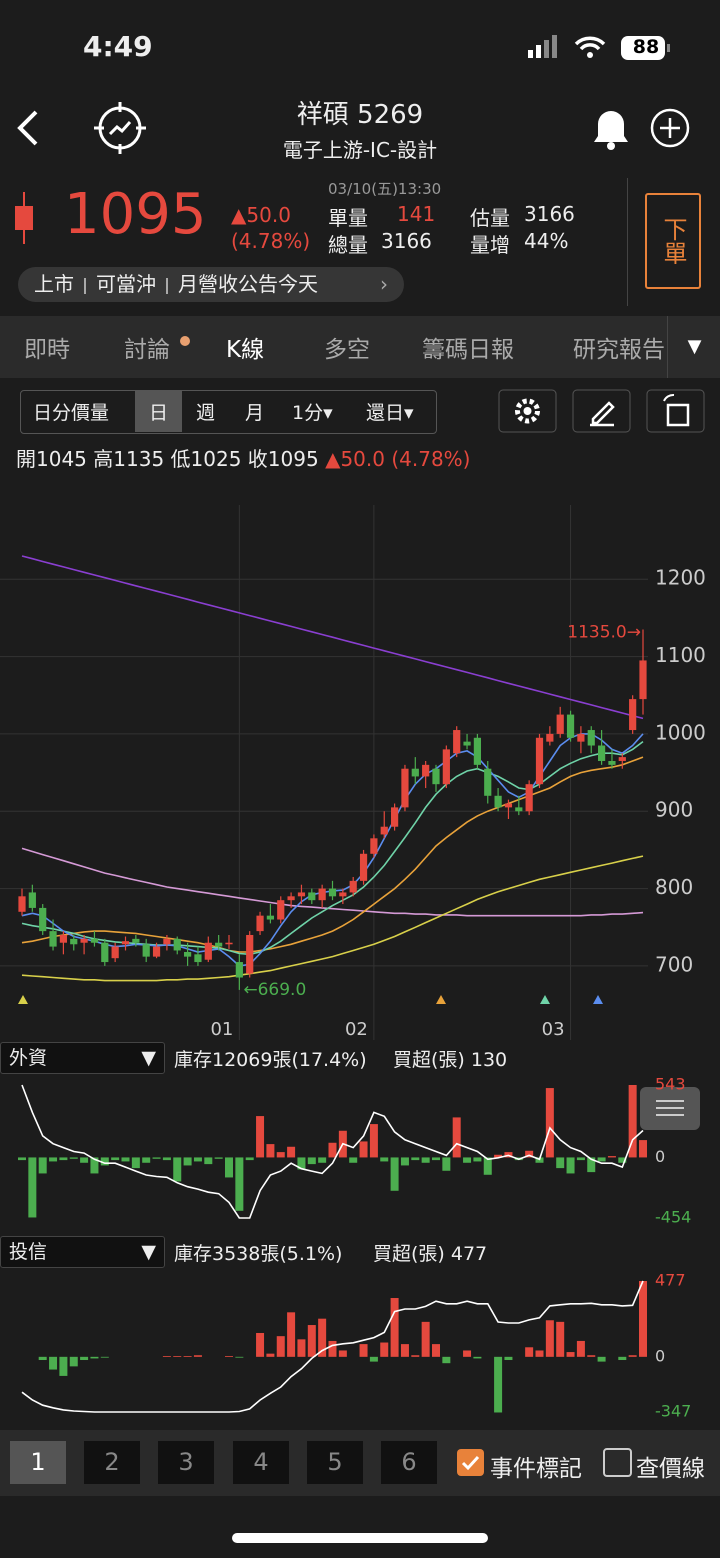 The height and width of the screenshot is (1558, 720). I want to click on draw-button, so click(601, 411).